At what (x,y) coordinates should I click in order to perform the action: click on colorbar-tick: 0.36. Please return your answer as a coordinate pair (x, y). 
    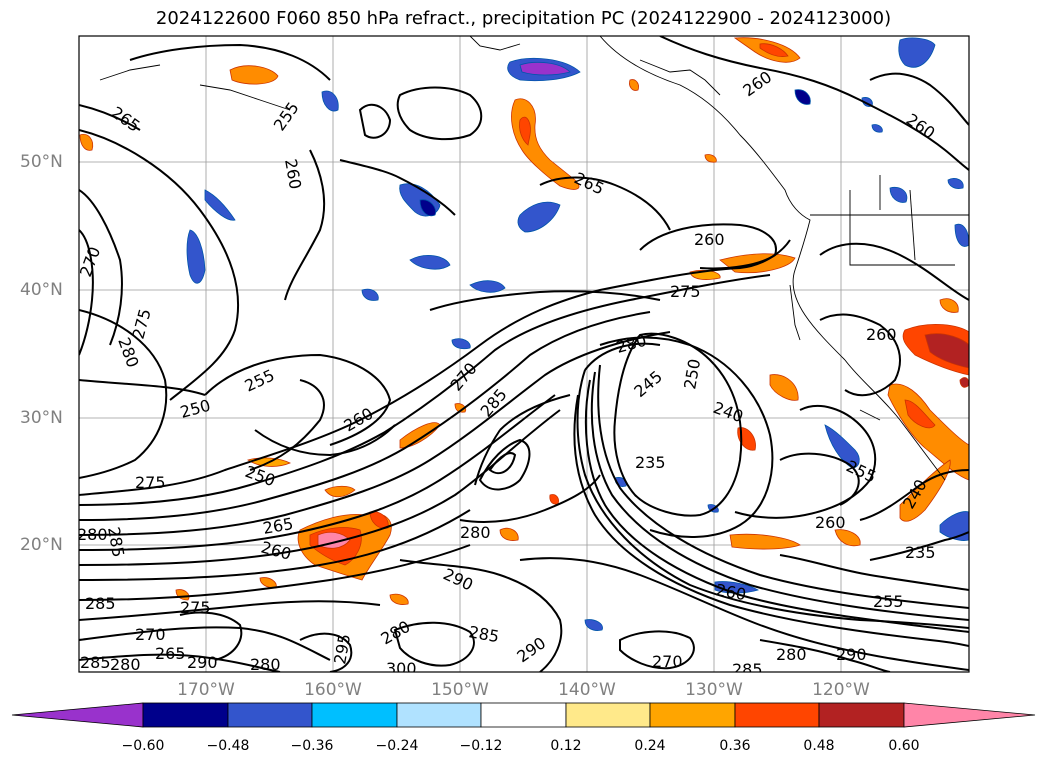
    Looking at the image, I should click on (735, 746).